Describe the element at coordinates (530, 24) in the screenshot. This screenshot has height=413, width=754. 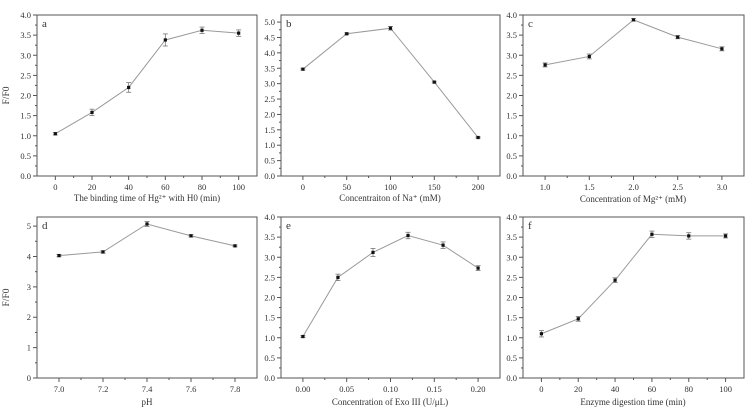
I see `panel-letter: c` at that location.